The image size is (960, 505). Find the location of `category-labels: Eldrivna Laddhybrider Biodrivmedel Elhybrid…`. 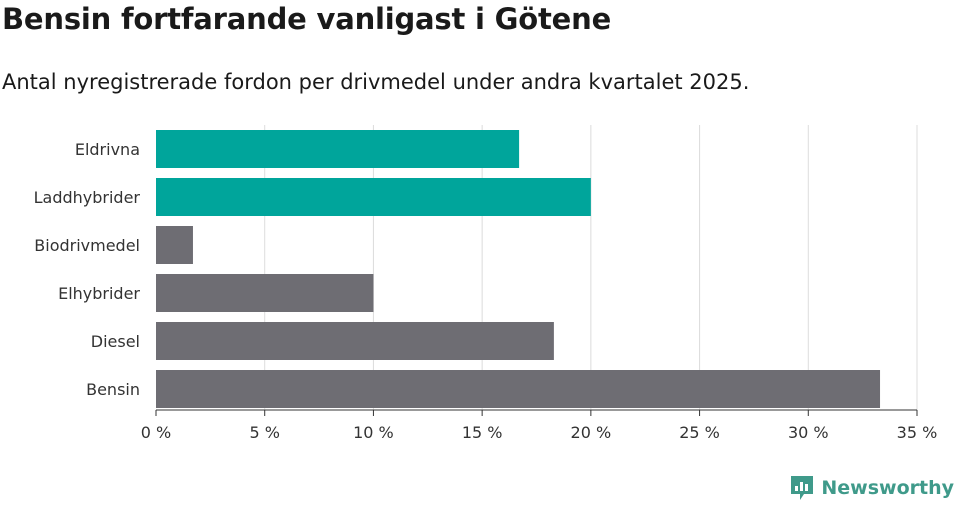

category-labels: Eldrivna Laddhybrider Biodrivmedel Elhybrid… is located at coordinates (87, 269).